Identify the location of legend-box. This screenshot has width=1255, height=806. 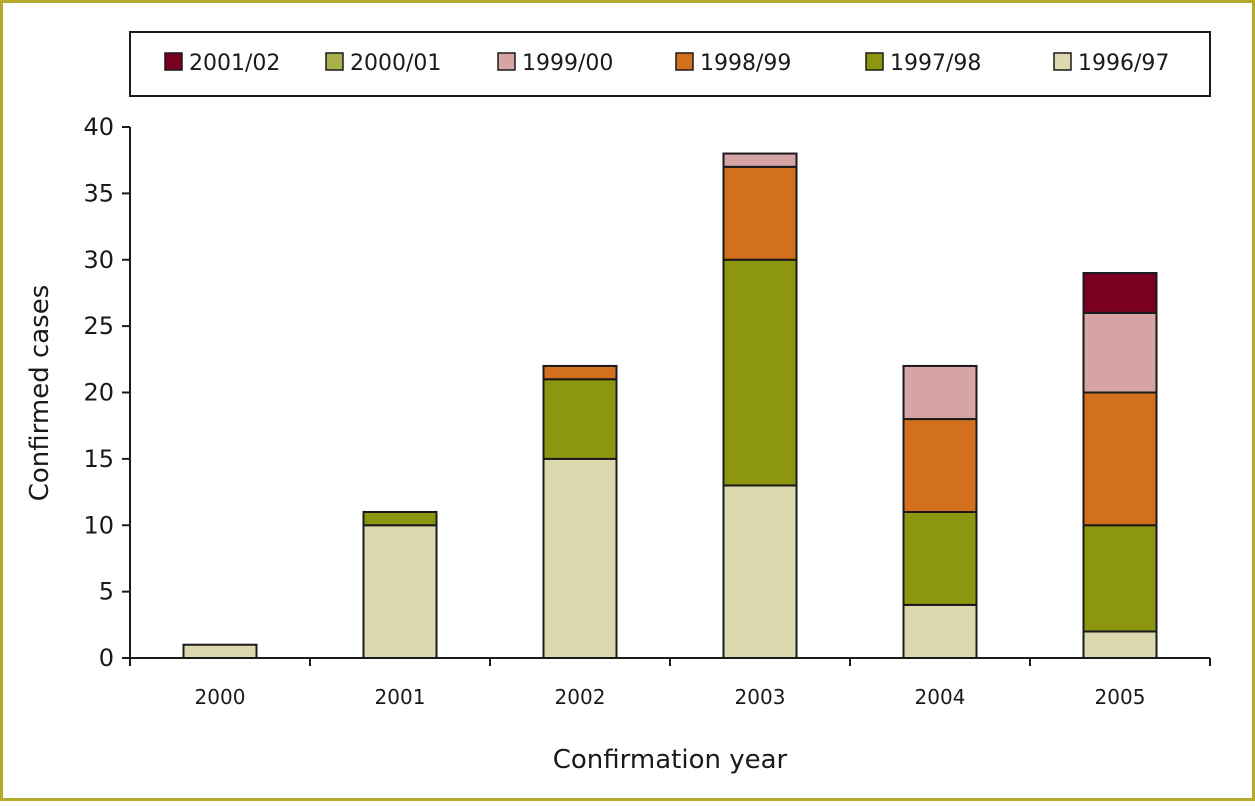
(670, 64).